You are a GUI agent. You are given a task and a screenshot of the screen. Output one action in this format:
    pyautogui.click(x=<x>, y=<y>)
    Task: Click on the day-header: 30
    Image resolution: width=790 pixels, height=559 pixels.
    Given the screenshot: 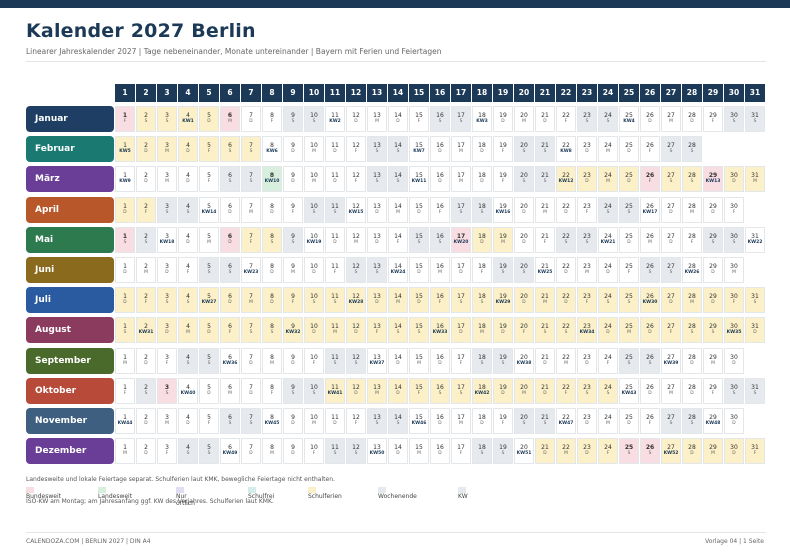 What is the action you would take?
    pyautogui.click(x=734, y=93)
    